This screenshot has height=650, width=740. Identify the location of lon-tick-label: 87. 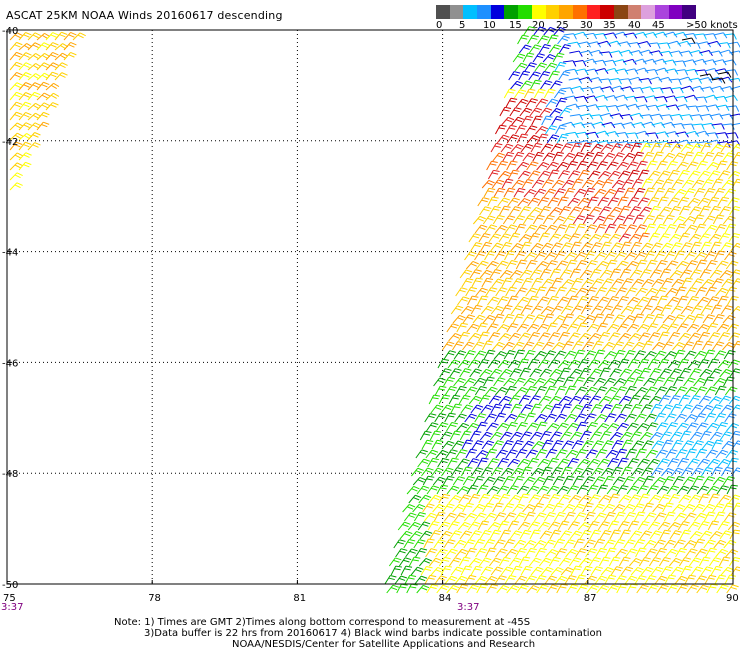
(590, 598).